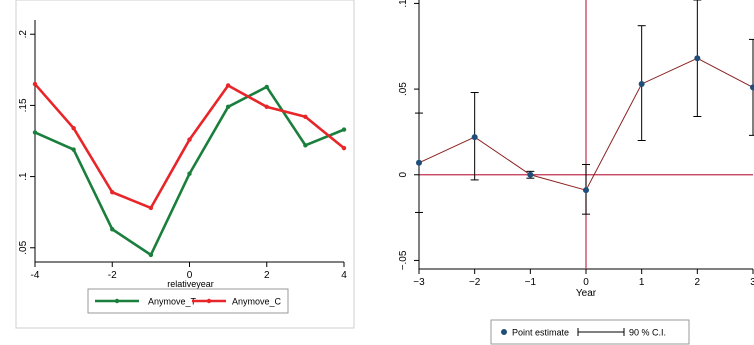 This screenshot has height=345, width=754. What do you see at coordinates (419, 282) in the screenshot?
I see `right-x-tick-label: −3` at bounding box center [419, 282].